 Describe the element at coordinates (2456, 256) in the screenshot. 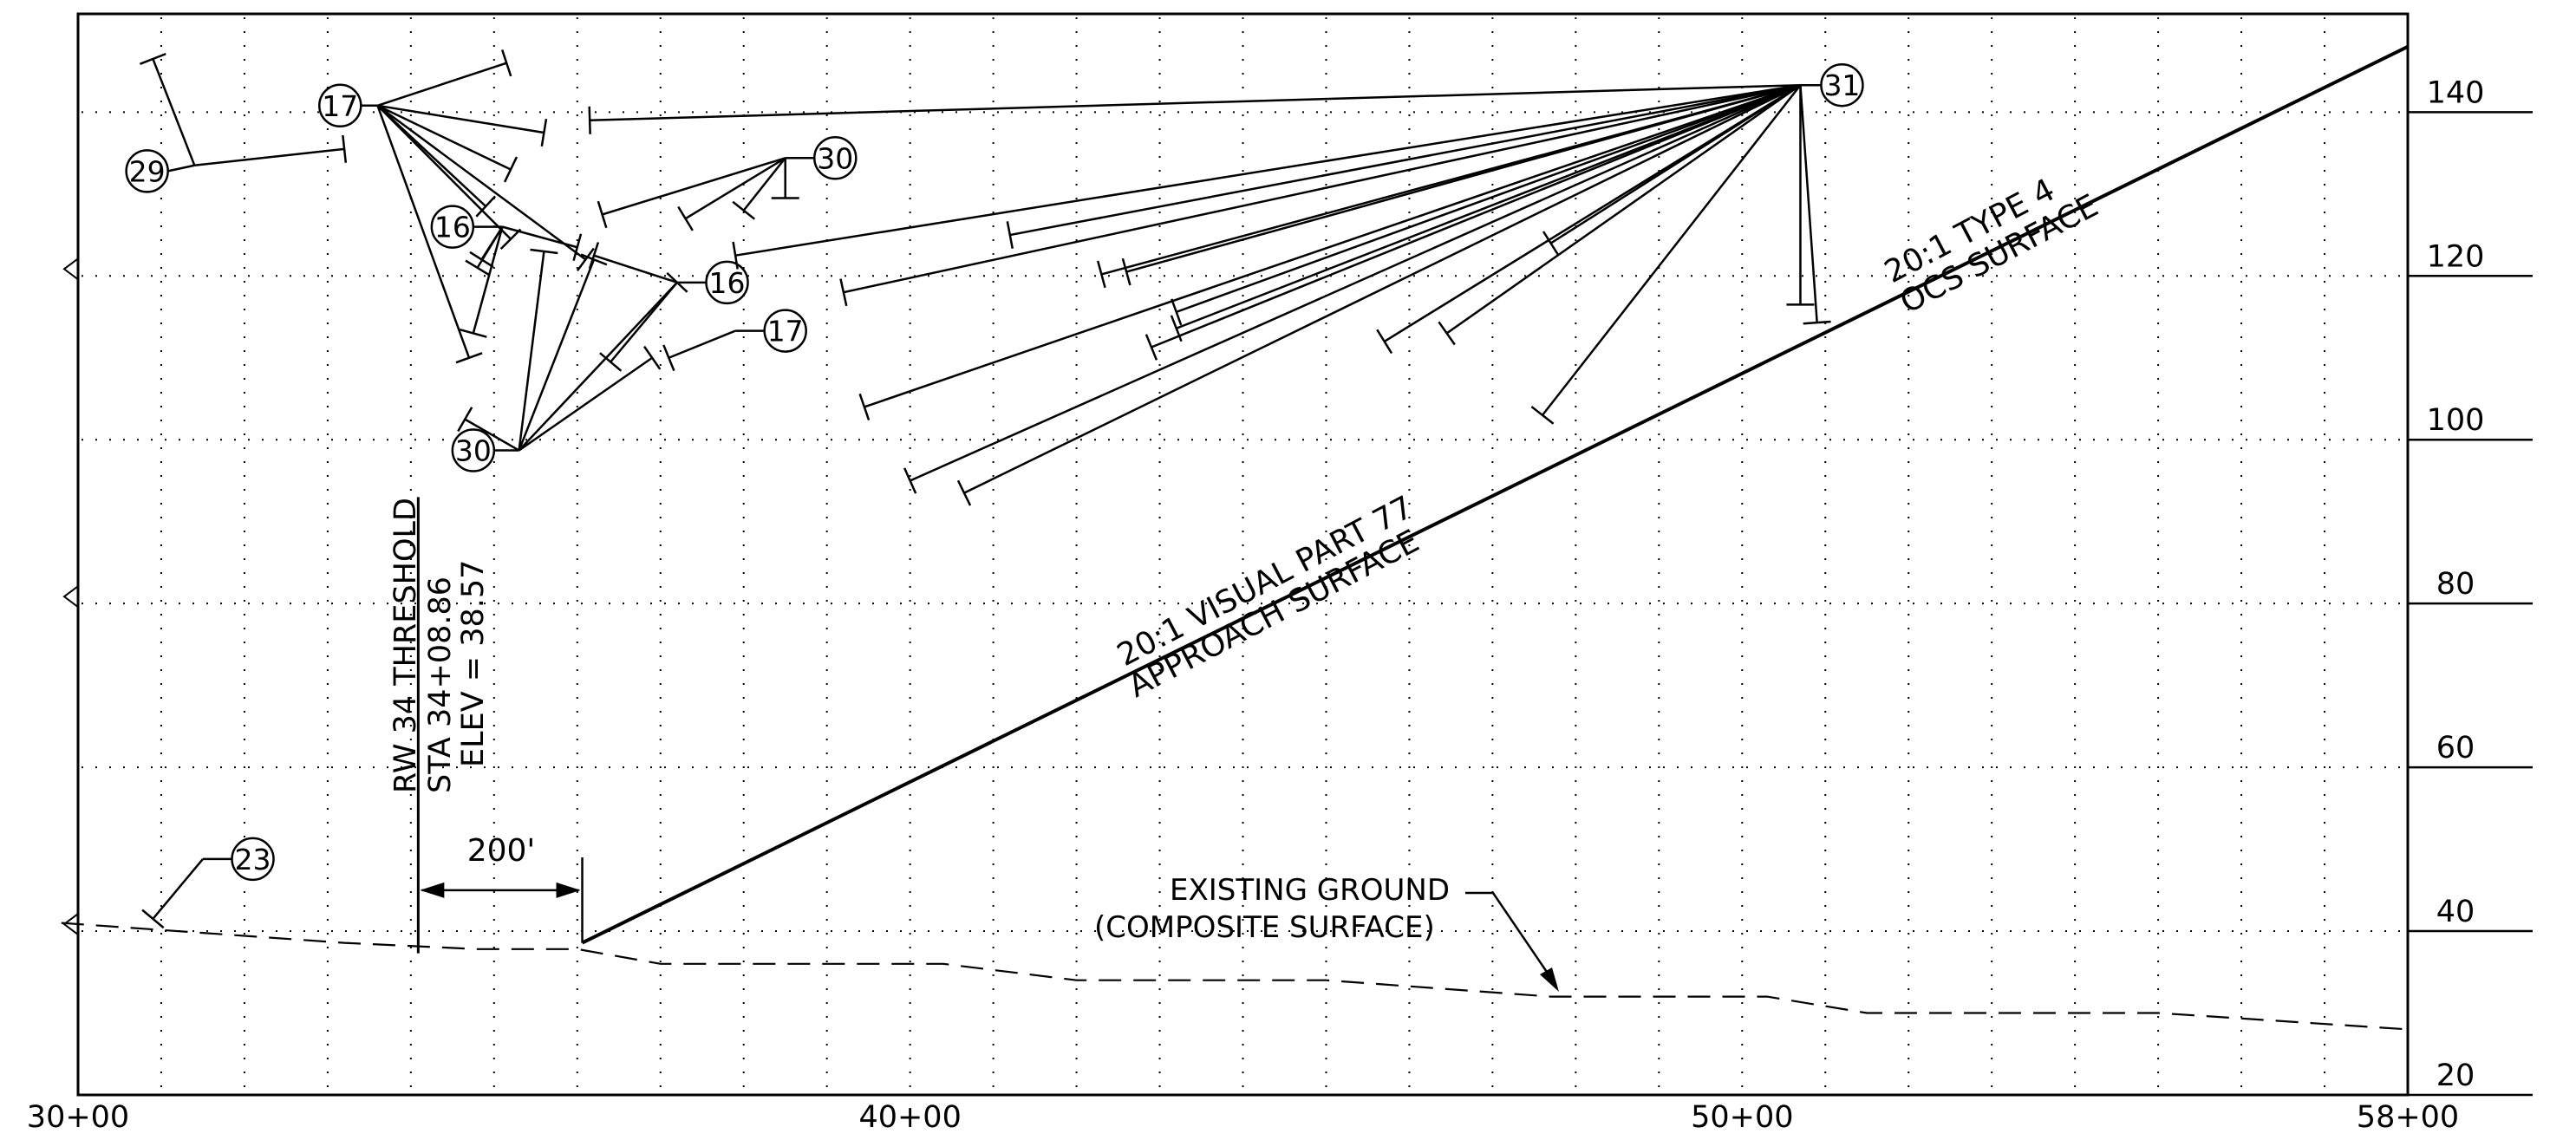

I see `elevation-tick-label: 120` at that location.